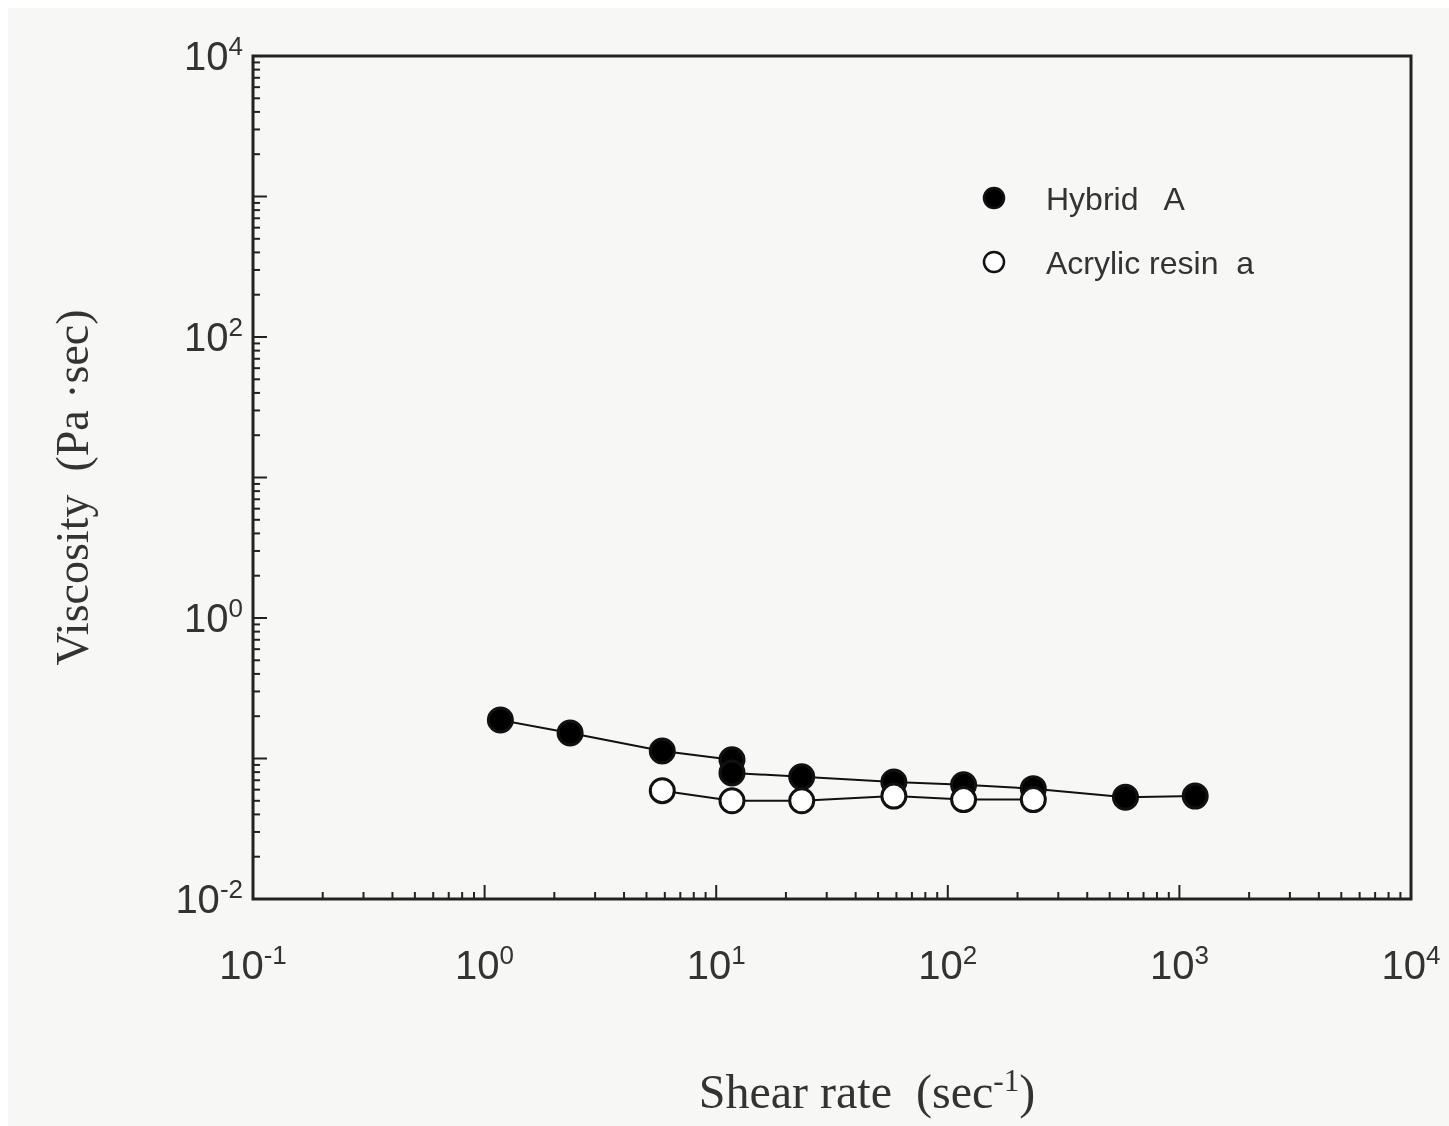 The width and height of the screenshot is (1449, 1126). Describe the element at coordinates (1150, 263) in the screenshot. I see `legend-label: Acrylic resin a` at that location.